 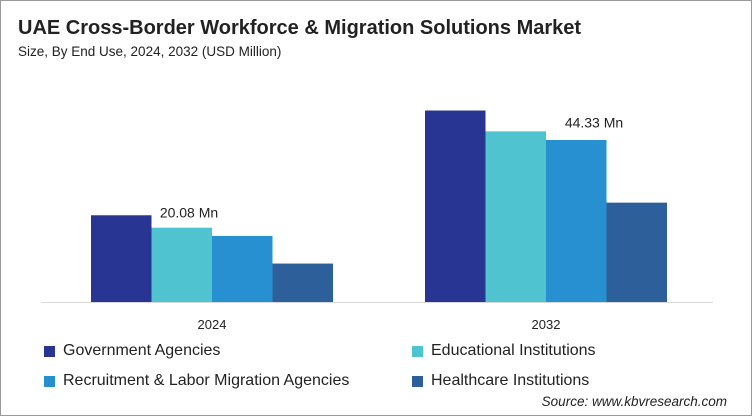 I want to click on legend-label: Recruitment & Labor Migration Agencies, so click(x=206, y=380).